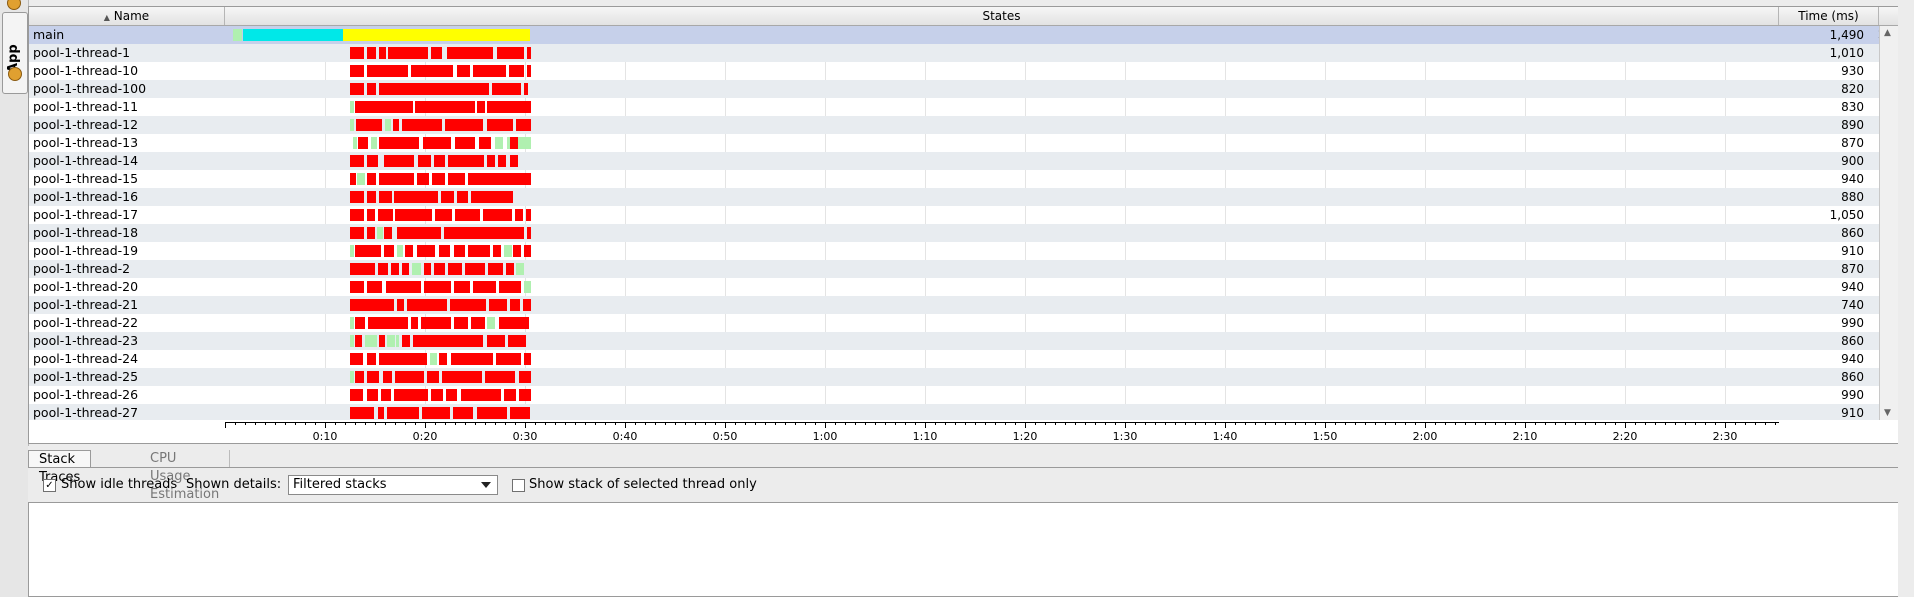 The width and height of the screenshot is (1914, 597). What do you see at coordinates (1846, 35) in the screenshot?
I see `thread-time: 1,490` at bounding box center [1846, 35].